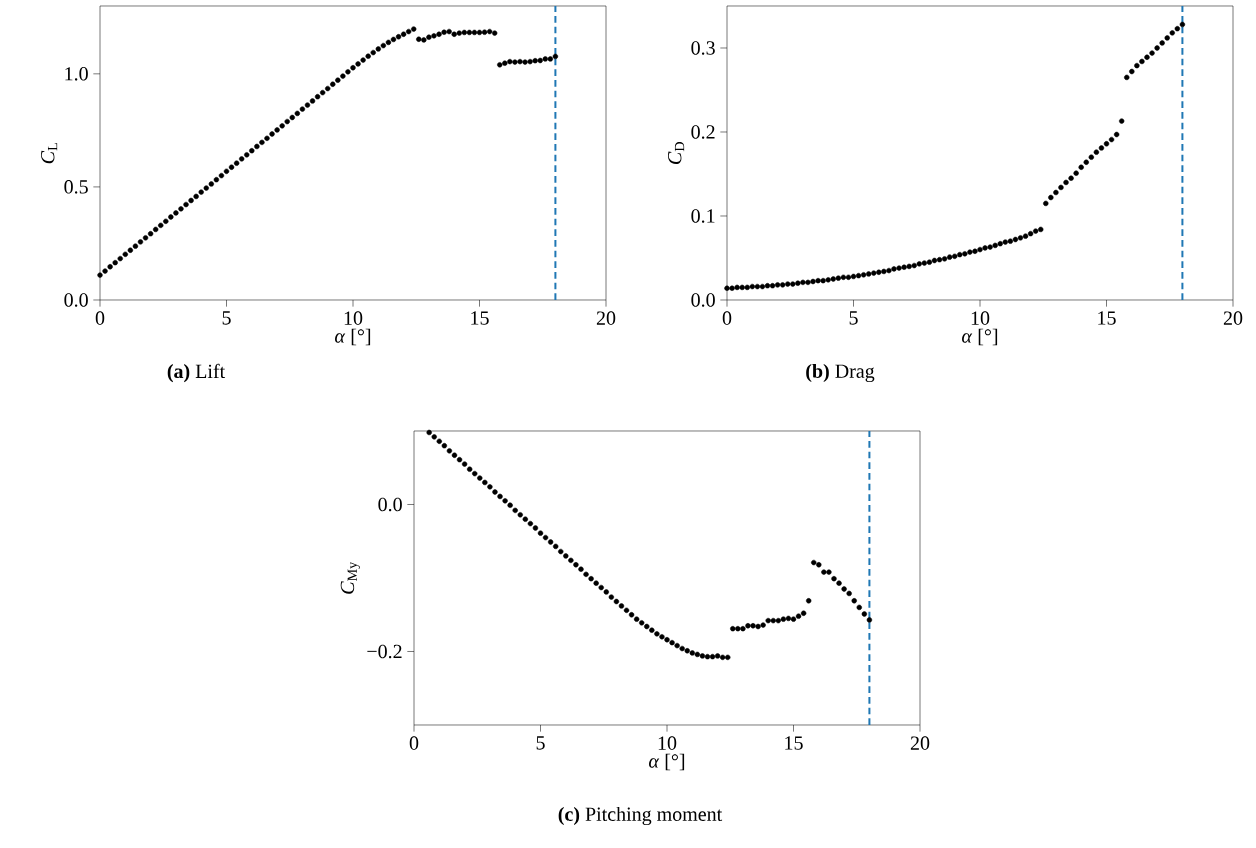 The image size is (1256, 848). I want to click on y-tick-label: 0.5, so click(76, 187).